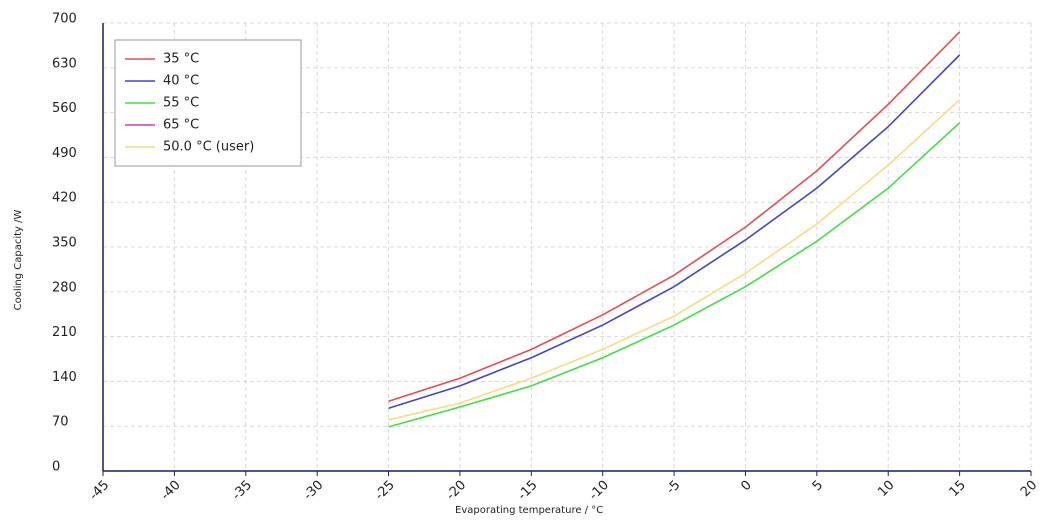 This screenshot has height=520, width=1046. I want to click on legend-label: 35 °C, so click(181, 59).